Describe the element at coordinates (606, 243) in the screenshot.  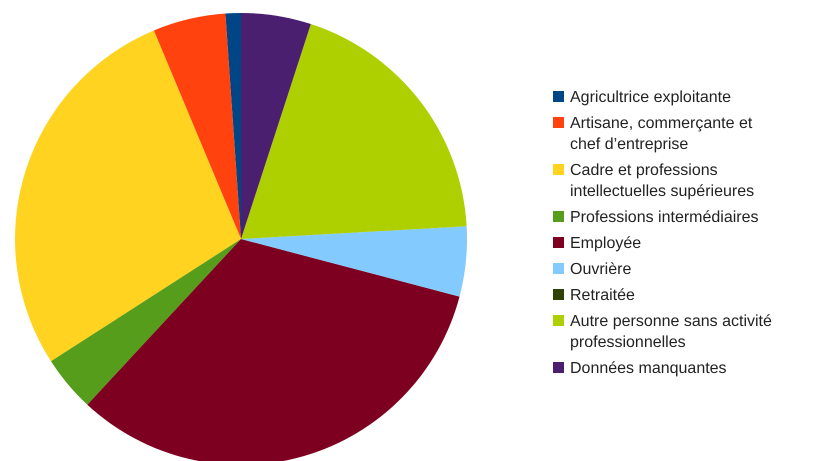
I see `legend-label: Employée` at that location.